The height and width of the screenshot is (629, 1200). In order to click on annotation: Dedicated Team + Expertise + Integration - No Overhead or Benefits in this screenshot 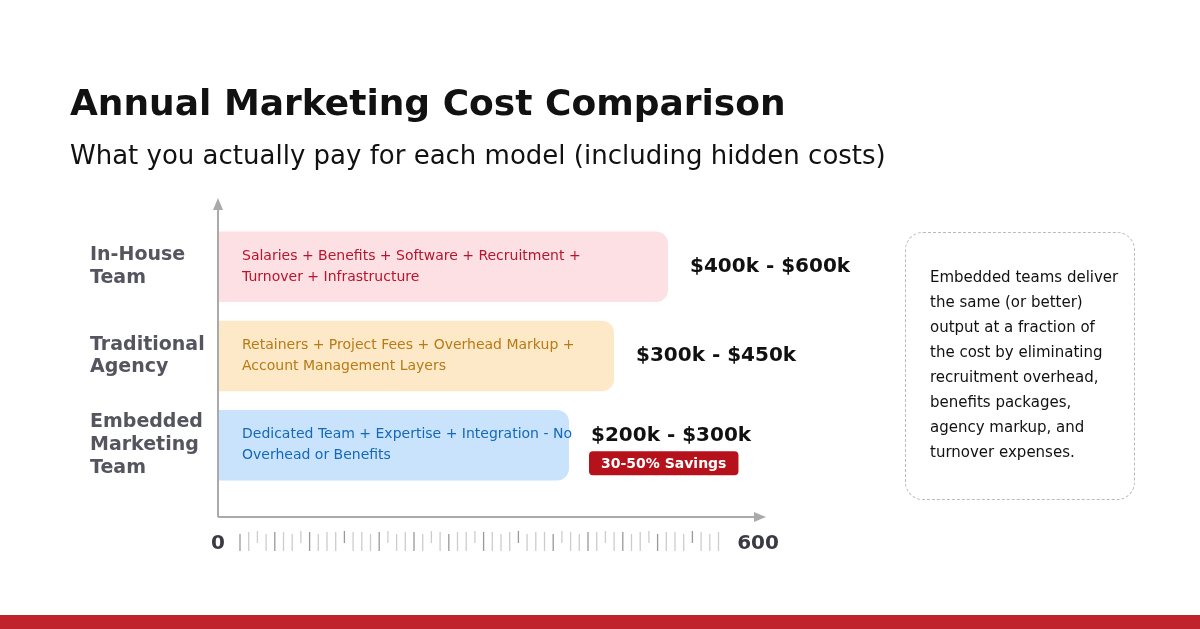, I will do `click(407, 444)`.